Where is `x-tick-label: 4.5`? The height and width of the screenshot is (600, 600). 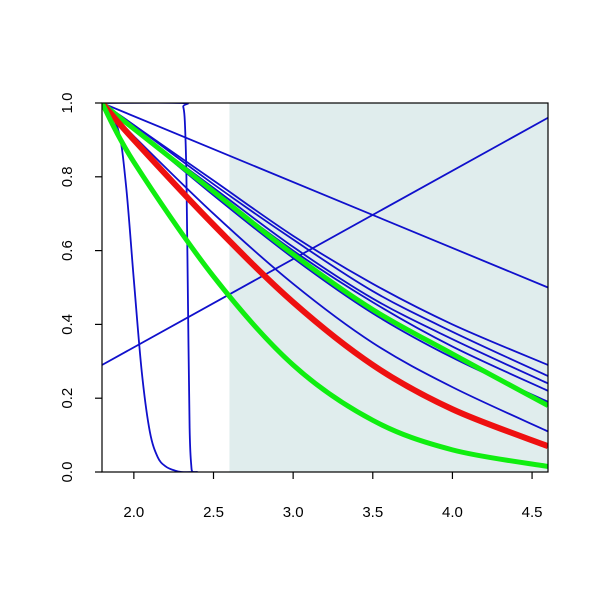 x-tick-label: 4.5 is located at coordinates (532, 512).